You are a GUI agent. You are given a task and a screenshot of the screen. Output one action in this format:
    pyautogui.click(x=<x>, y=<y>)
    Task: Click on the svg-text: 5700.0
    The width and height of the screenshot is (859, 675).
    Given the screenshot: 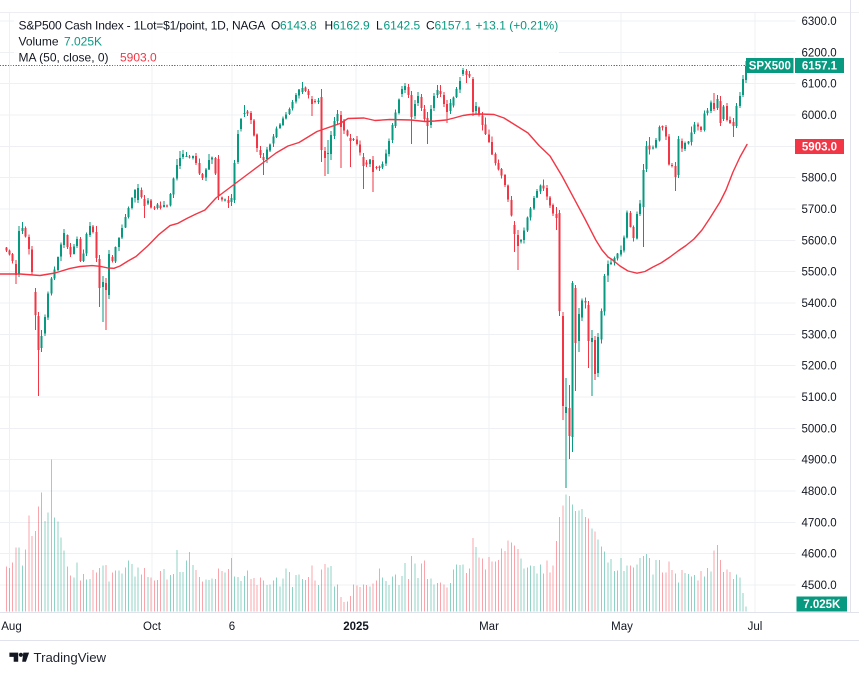 What is the action you would take?
    pyautogui.click(x=819, y=210)
    